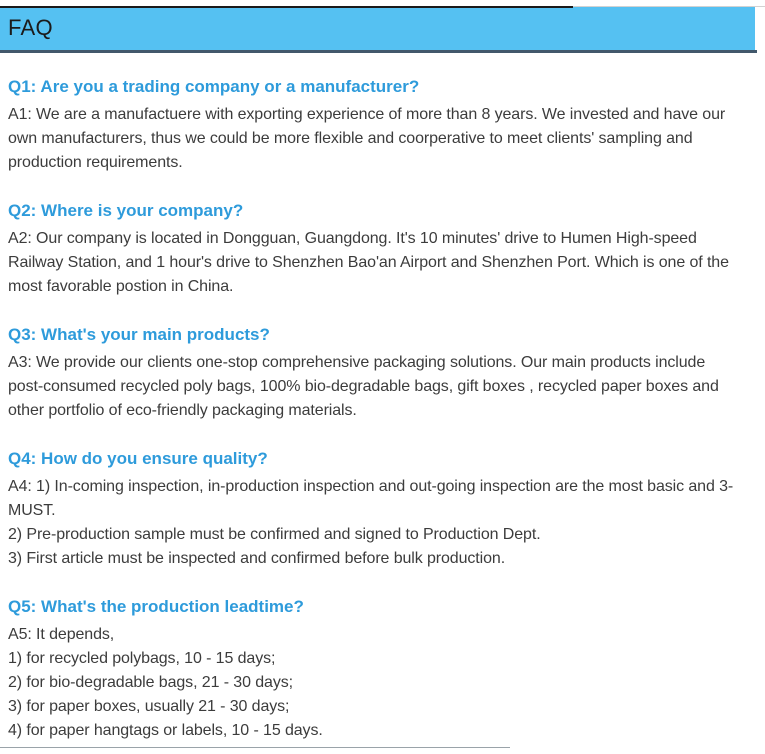  I want to click on faq-question: Q2: Where is your company?, so click(126, 210).